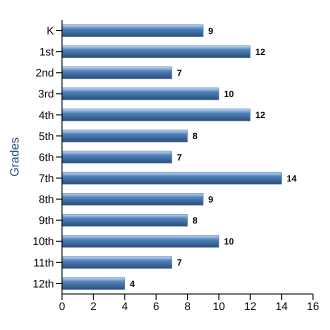  What do you see at coordinates (43, 242) in the screenshot?
I see `y-tick-label: 10th` at bounding box center [43, 242].